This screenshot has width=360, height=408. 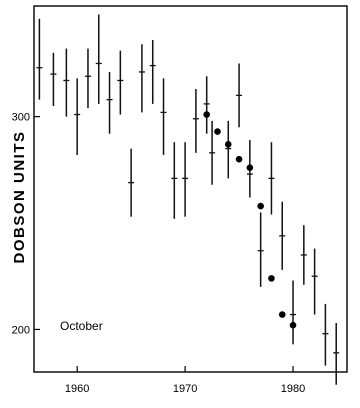 I want to click on y-tick-label: 300, so click(x=21, y=118).